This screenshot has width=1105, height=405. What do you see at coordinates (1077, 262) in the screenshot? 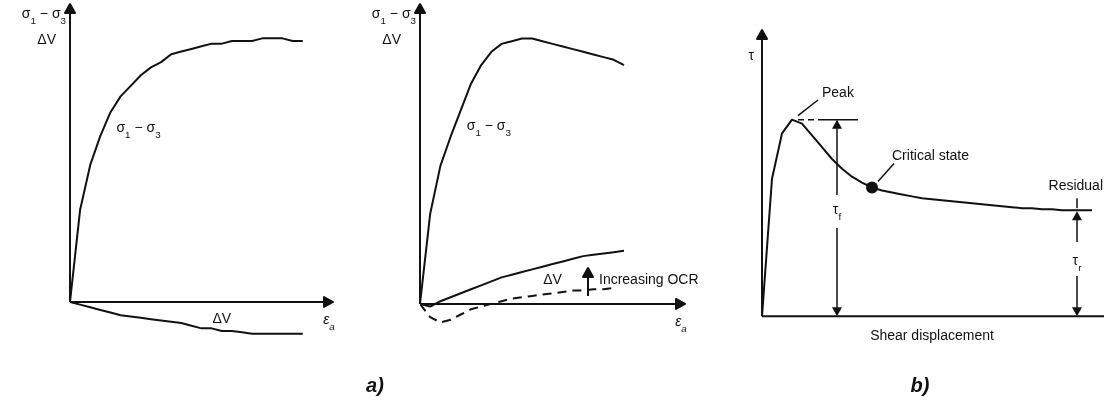
I see `annotation: τ$_{r}$` at bounding box center [1077, 262].